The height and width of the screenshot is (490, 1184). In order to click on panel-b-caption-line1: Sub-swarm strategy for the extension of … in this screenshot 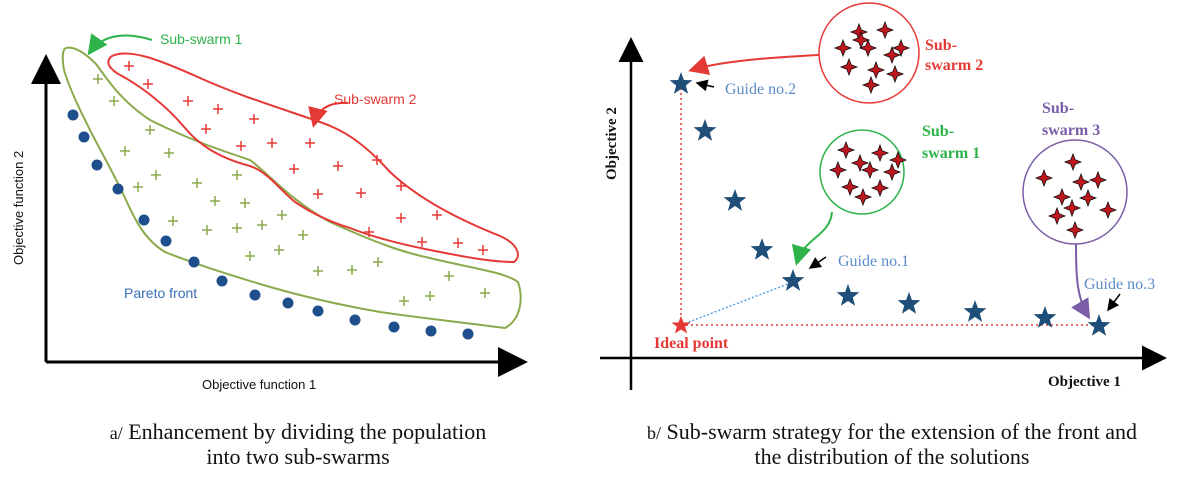, I will do `click(901, 431)`.